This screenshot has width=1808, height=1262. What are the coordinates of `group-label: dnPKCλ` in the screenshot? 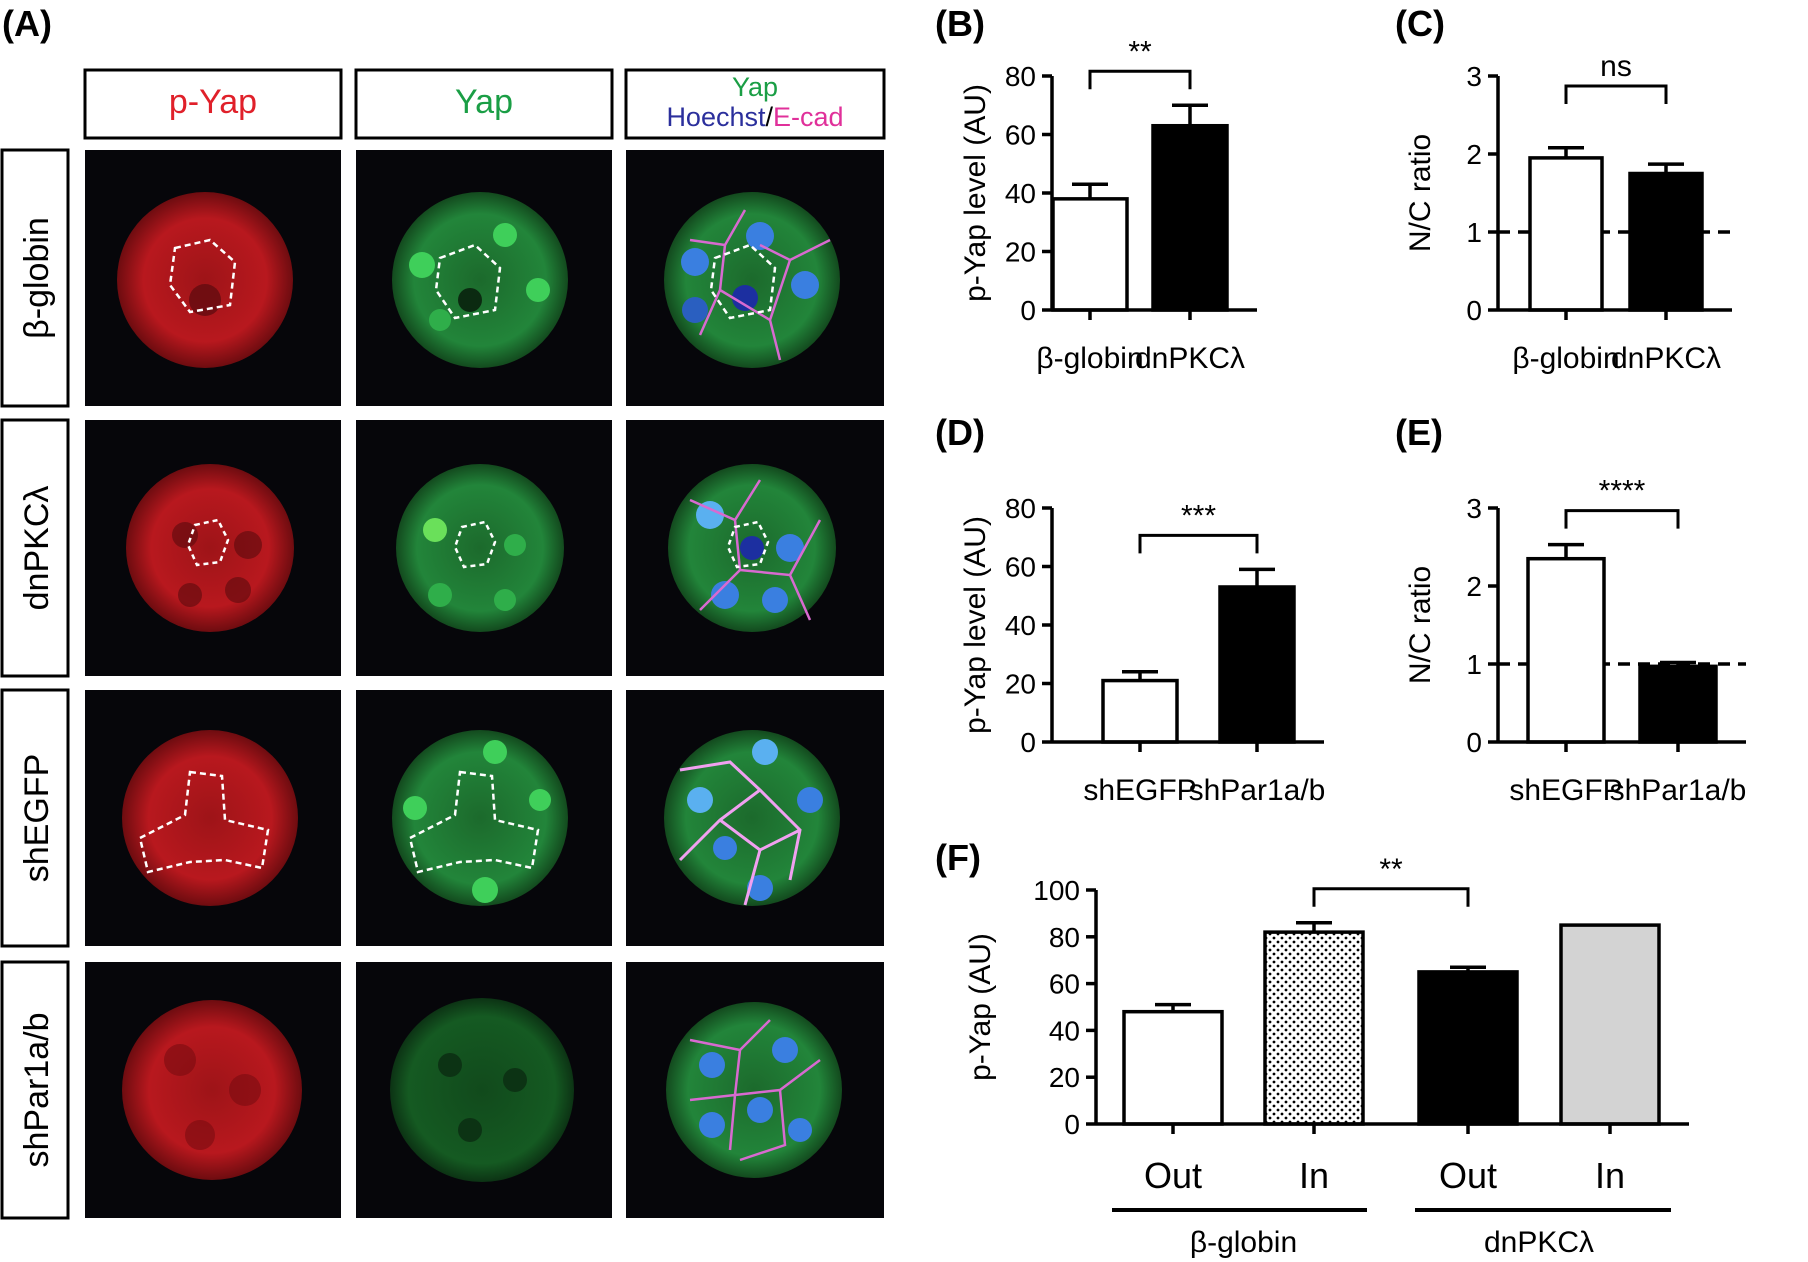 It's located at (1539, 1242).